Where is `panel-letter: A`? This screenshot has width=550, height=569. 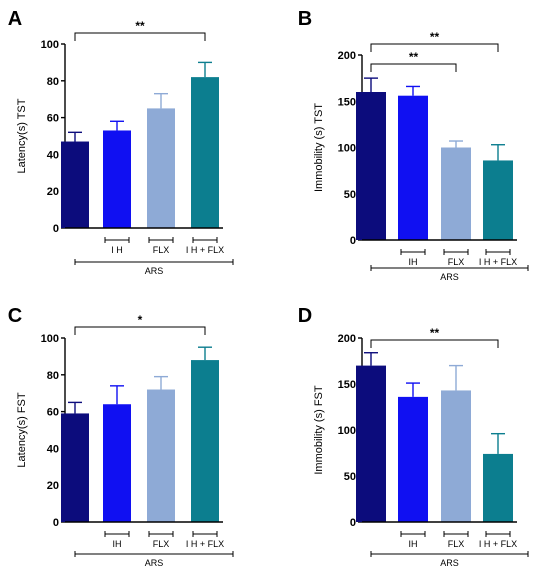
panel-letter: A is located at coordinates (15, 19).